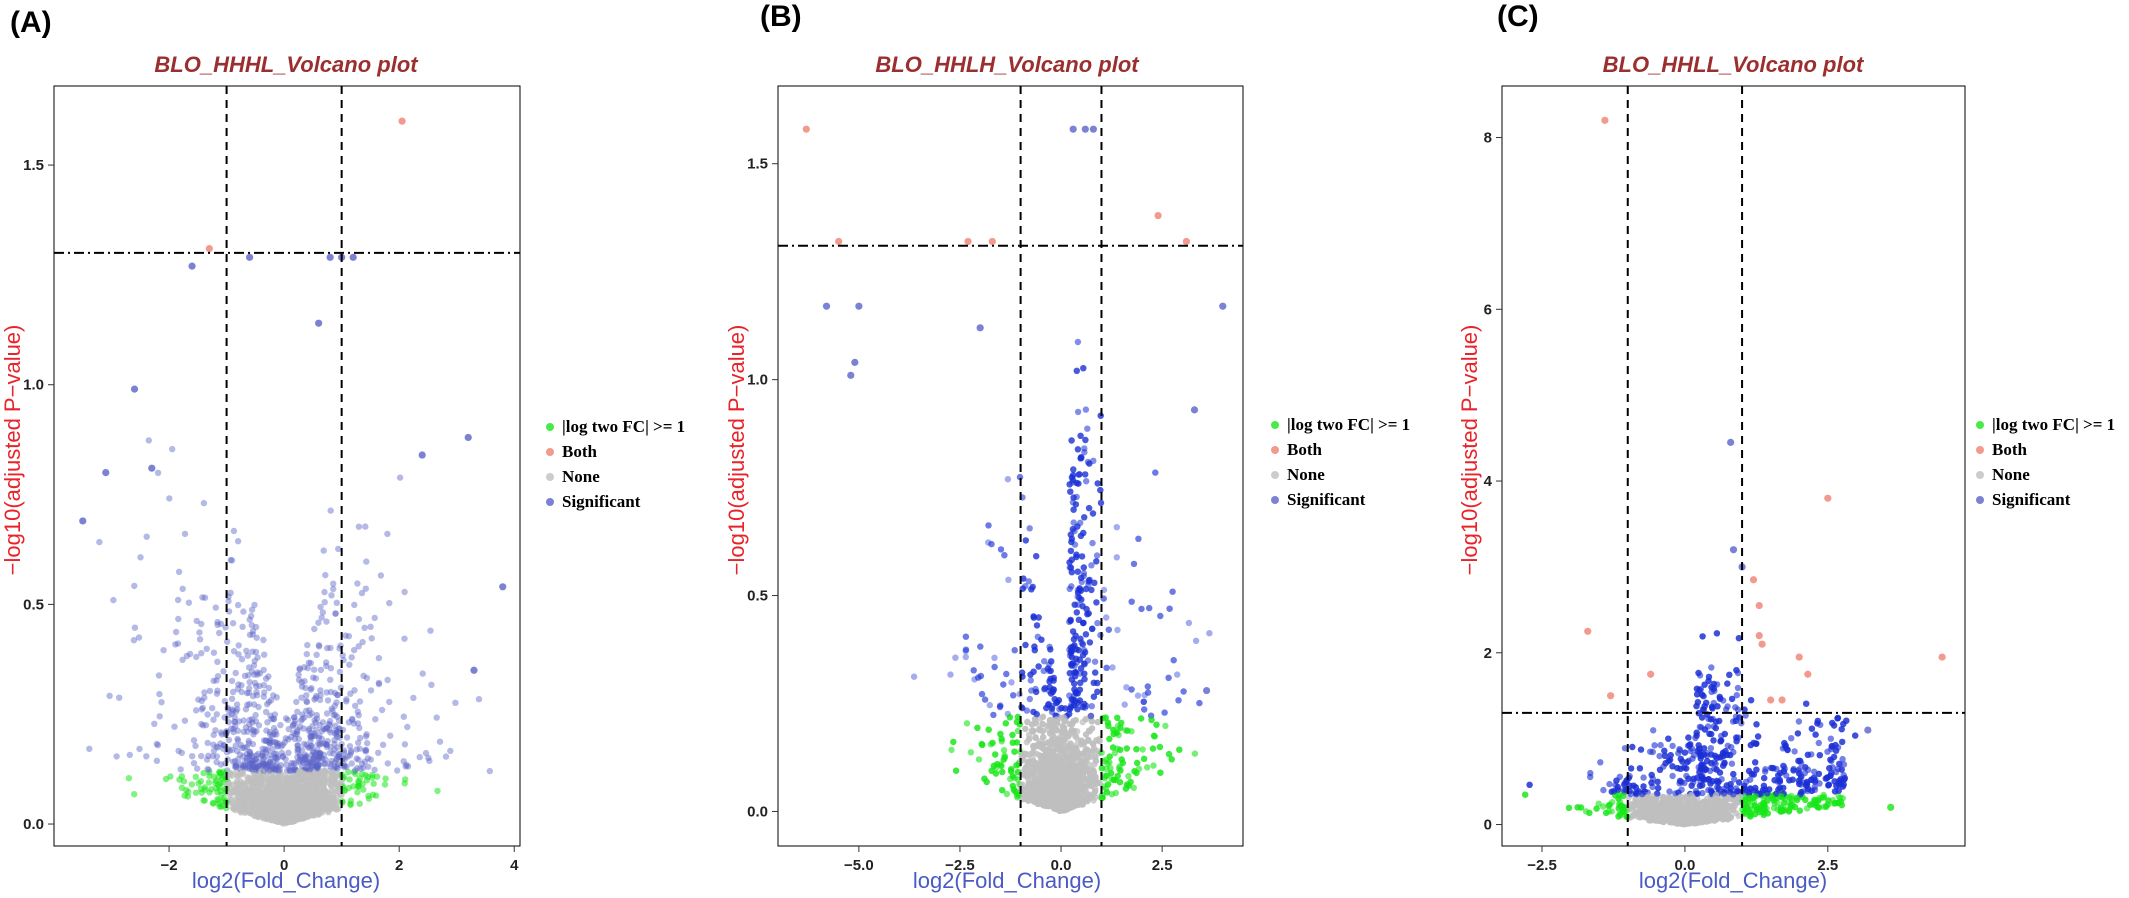 This screenshot has width=2129, height=898. Describe the element at coordinates (286, 64) in the screenshot. I see `panel-a-title: BLO_HHHL_Volcano plot` at that location.